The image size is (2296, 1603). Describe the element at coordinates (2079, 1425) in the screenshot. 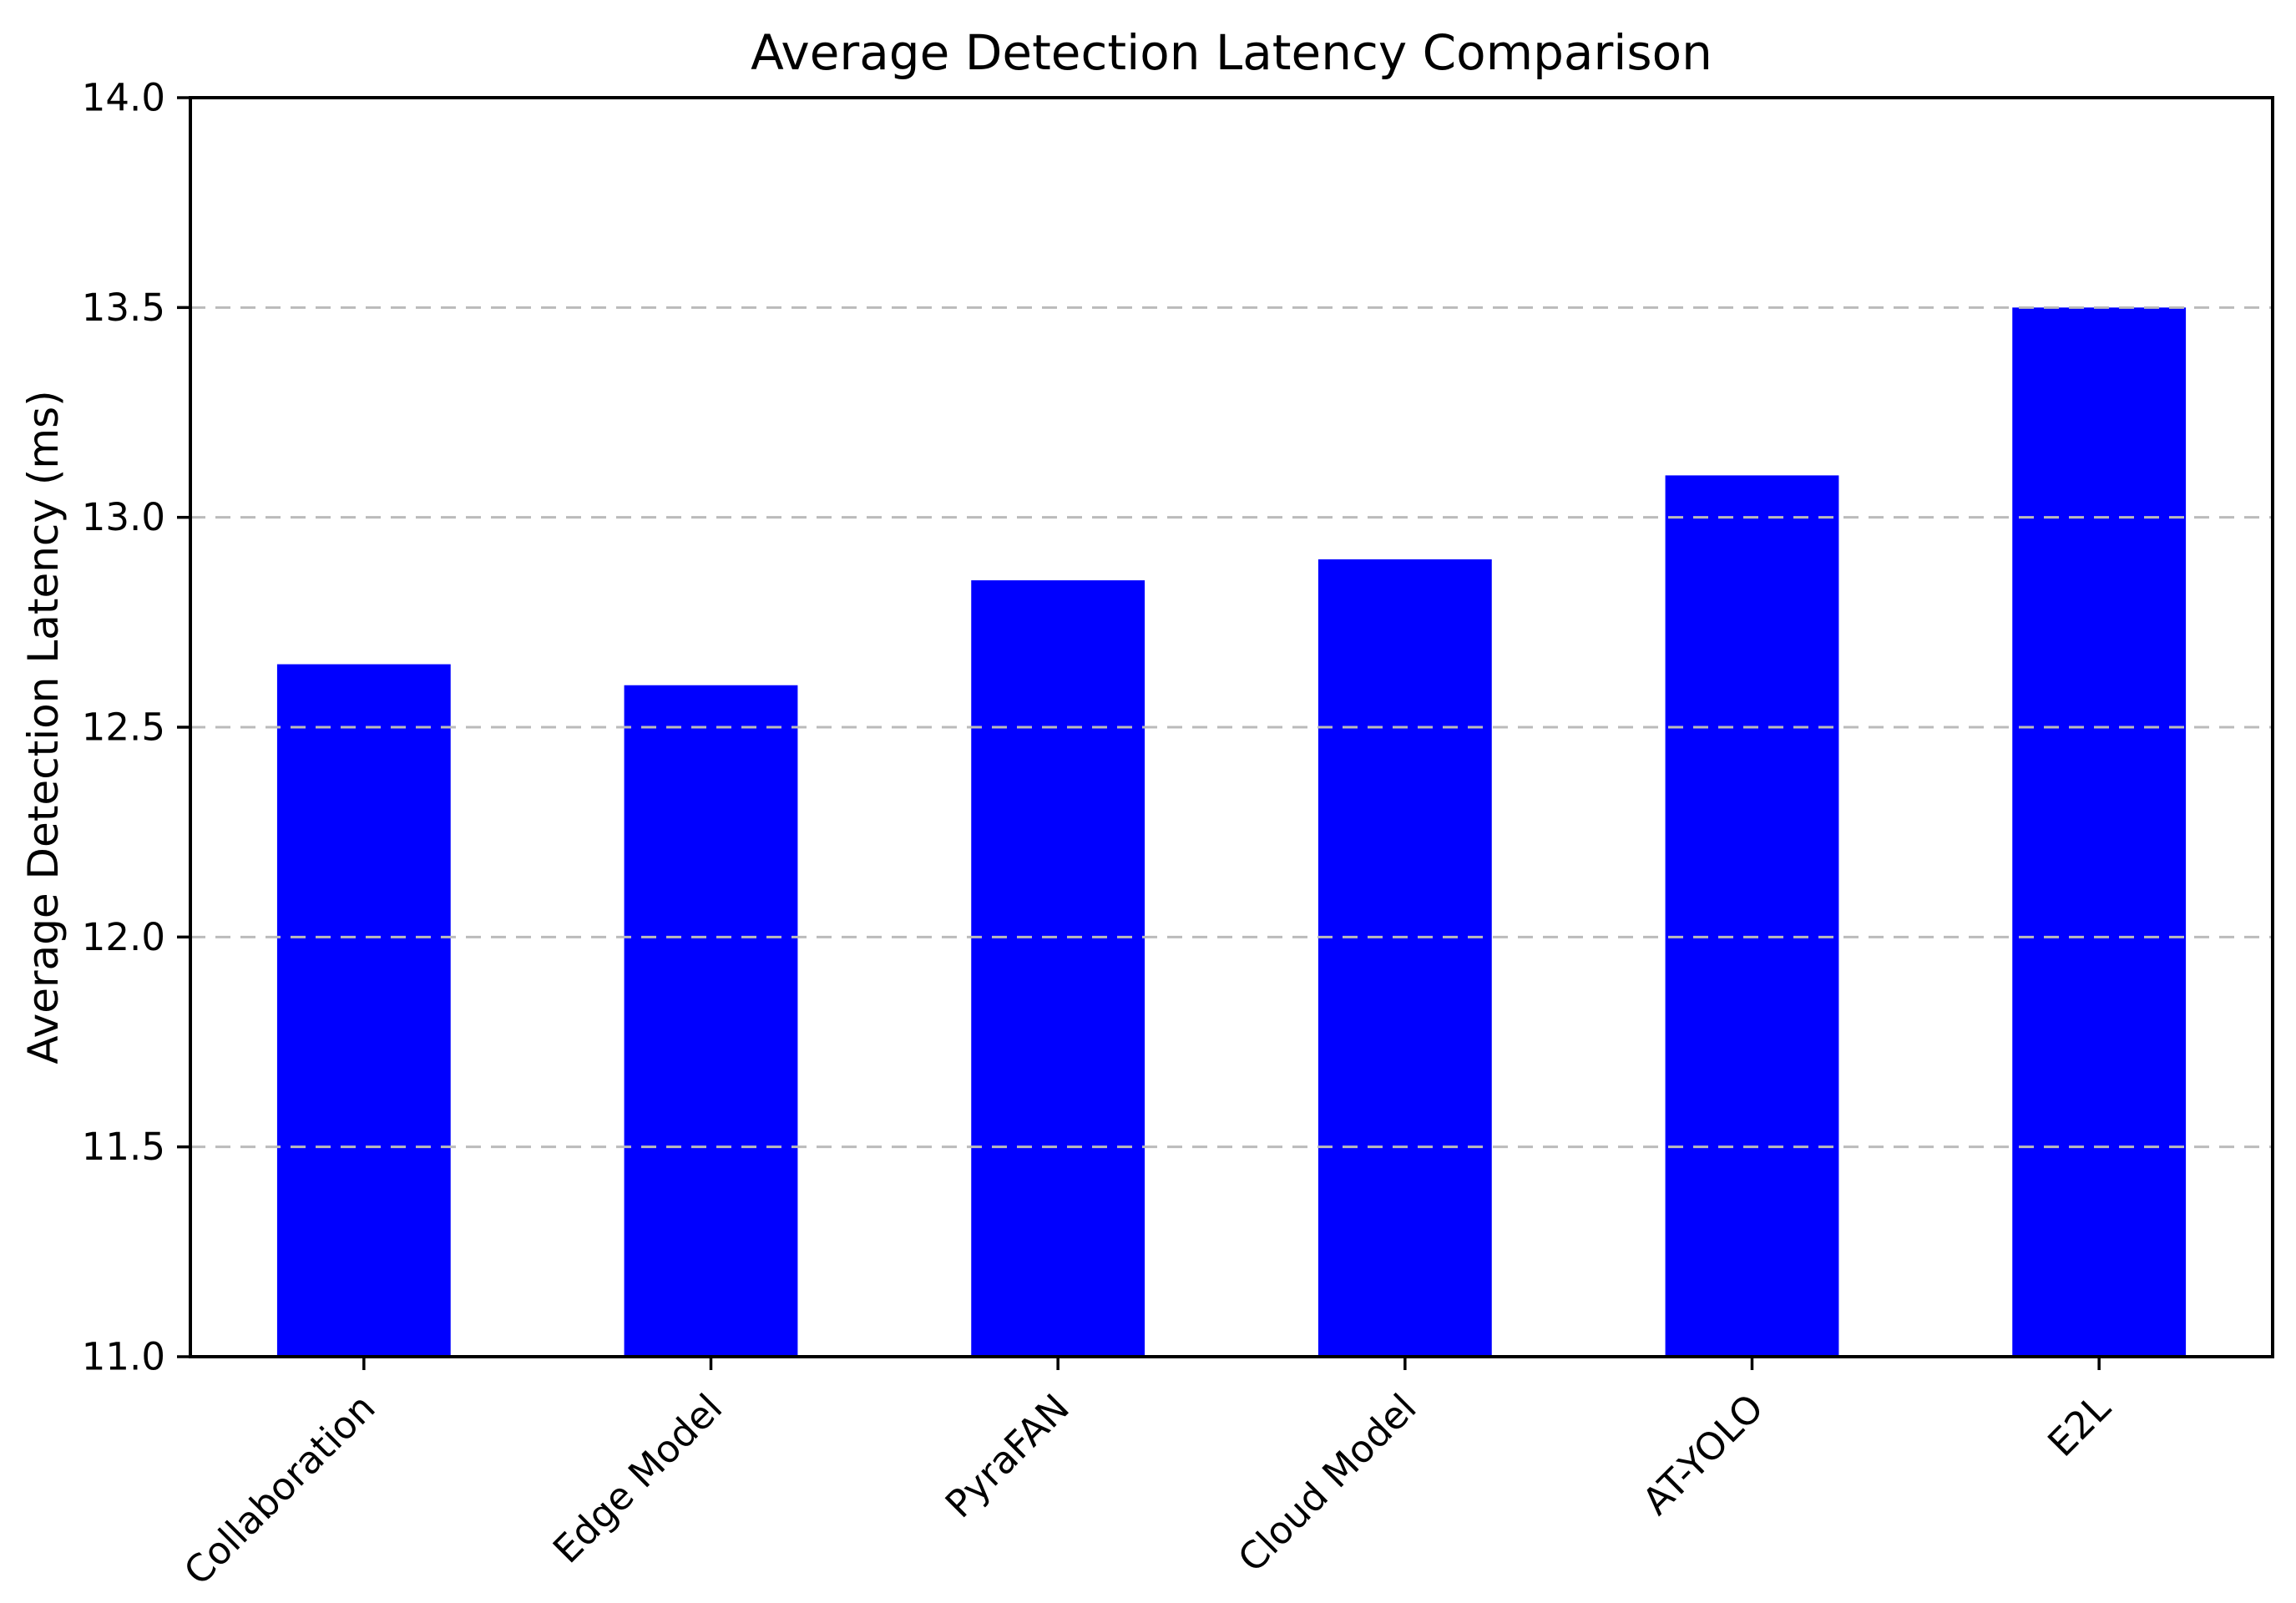

I see `x-tick-label: E2L` at that location.